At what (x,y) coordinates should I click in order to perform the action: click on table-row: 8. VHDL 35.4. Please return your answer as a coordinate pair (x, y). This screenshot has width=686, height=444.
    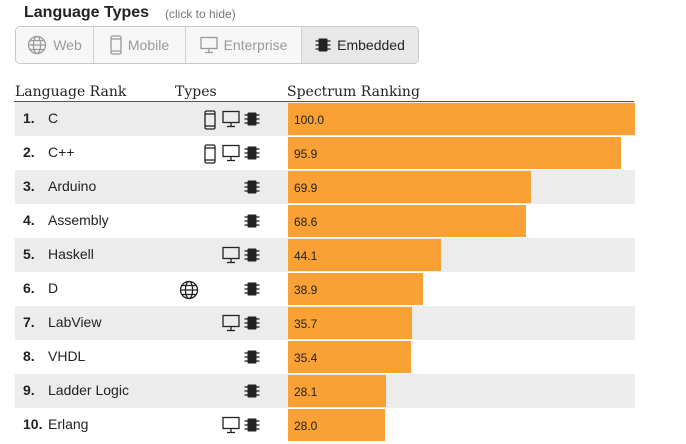
    Looking at the image, I should click on (325, 357).